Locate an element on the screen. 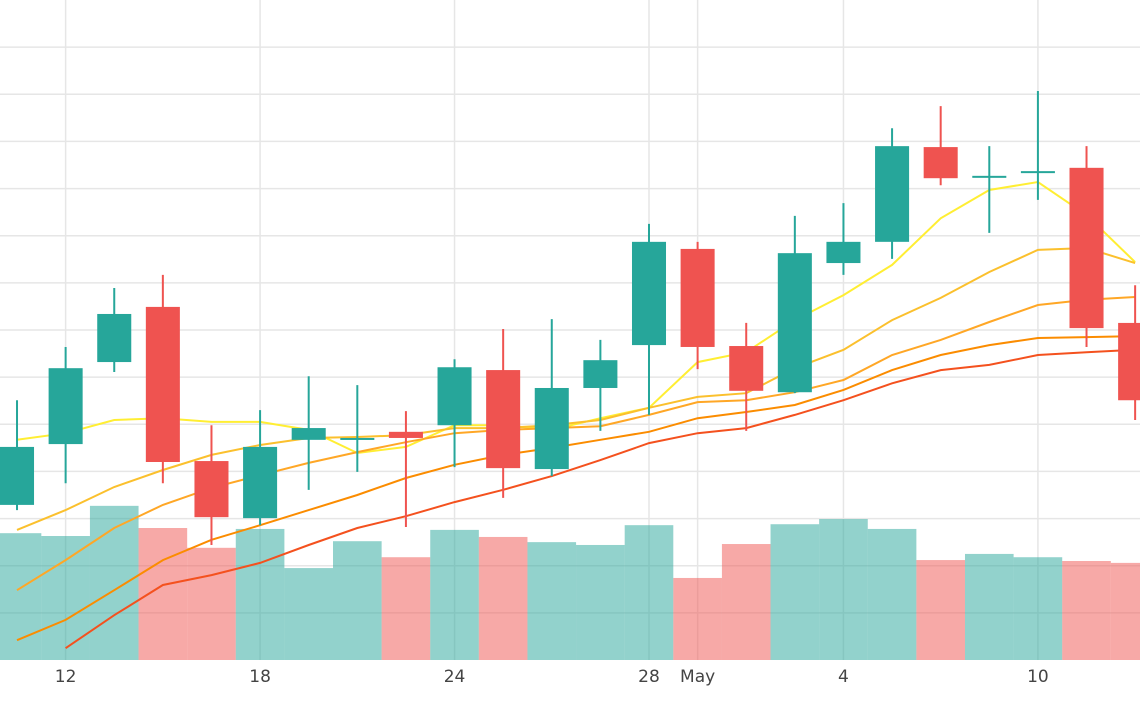 The height and width of the screenshot is (710, 1140). x-tick-label: 4 is located at coordinates (843, 677).